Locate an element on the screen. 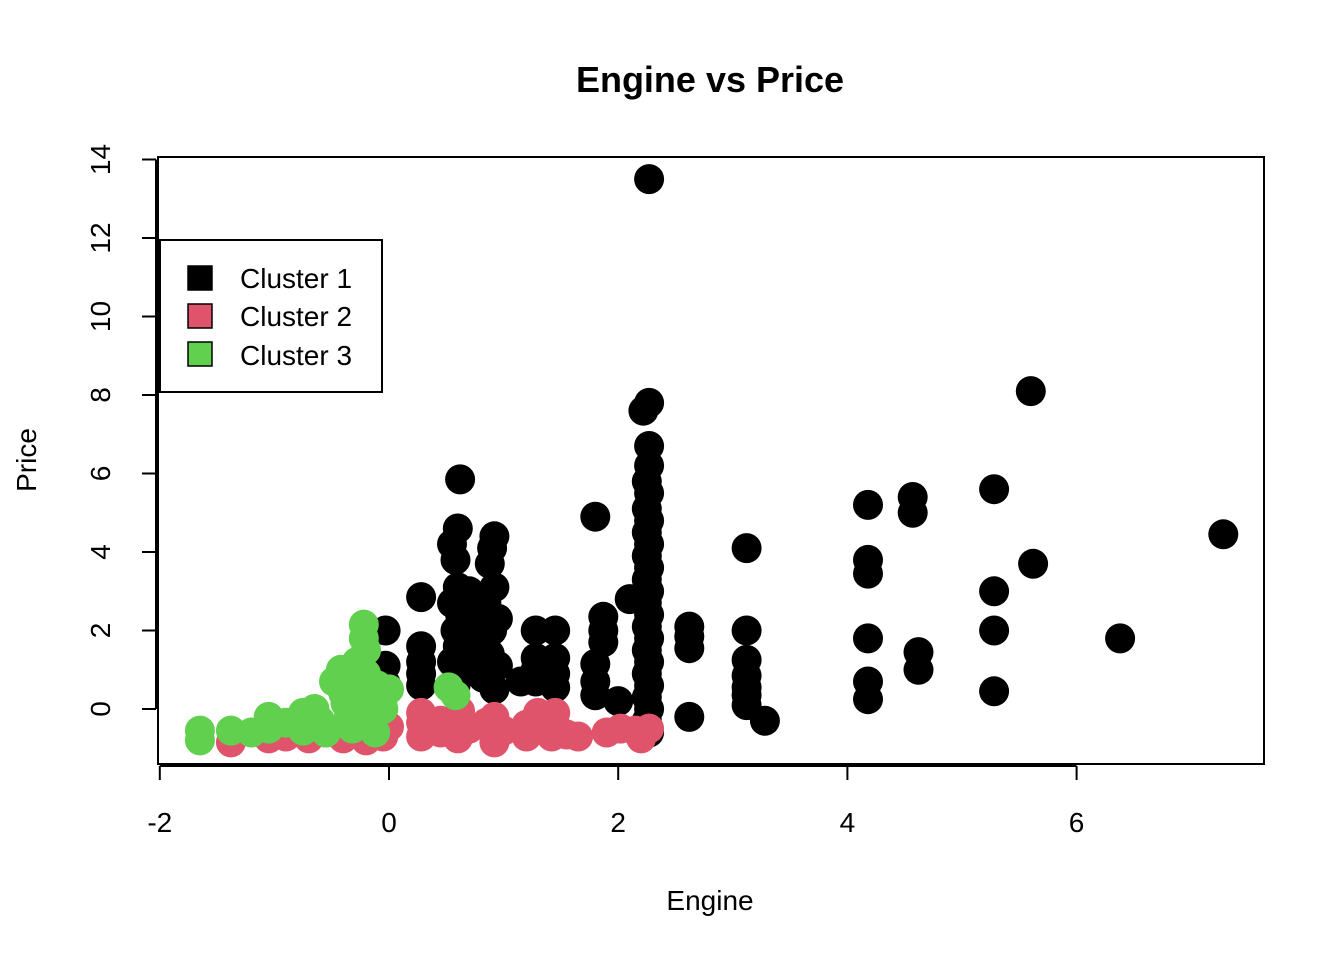 This screenshot has width=1344, height=960. y-tick-label: 0 is located at coordinates (100, 709).